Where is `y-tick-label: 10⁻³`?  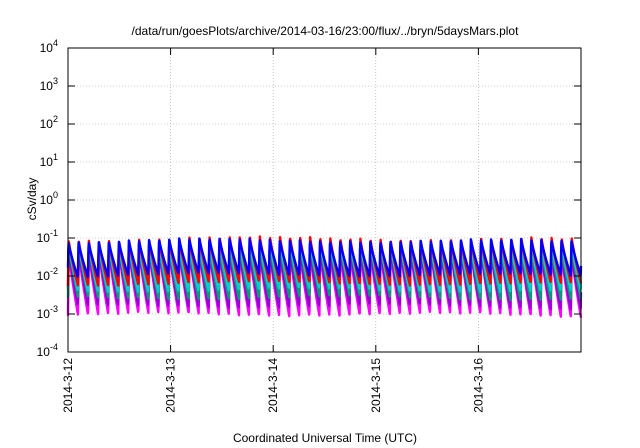 y-tick-label: 10⁻³ is located at coordinates (47, 312).